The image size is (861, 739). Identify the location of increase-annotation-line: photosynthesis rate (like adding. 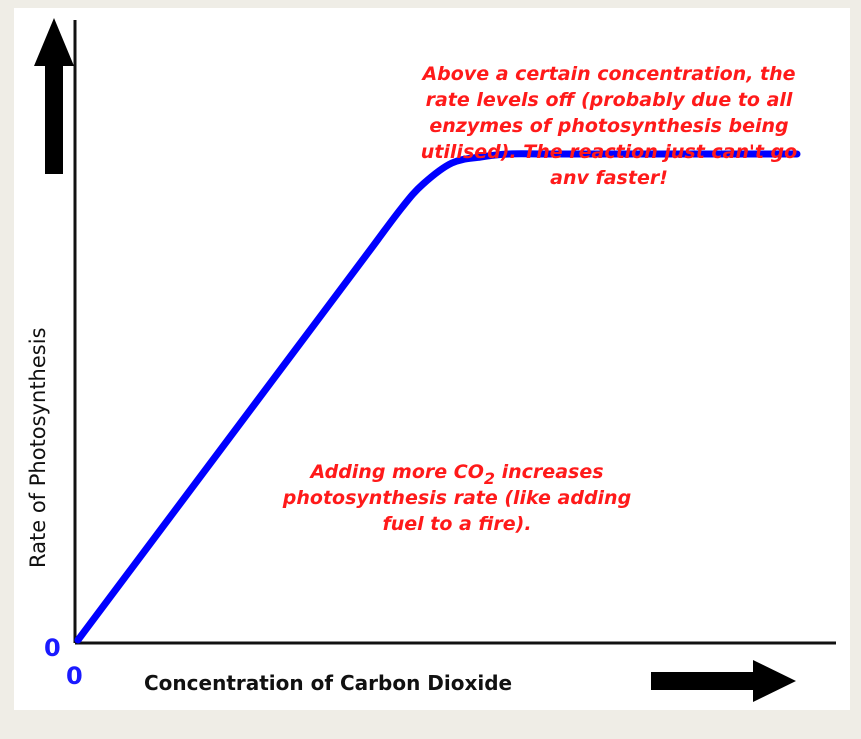
(456, 498).